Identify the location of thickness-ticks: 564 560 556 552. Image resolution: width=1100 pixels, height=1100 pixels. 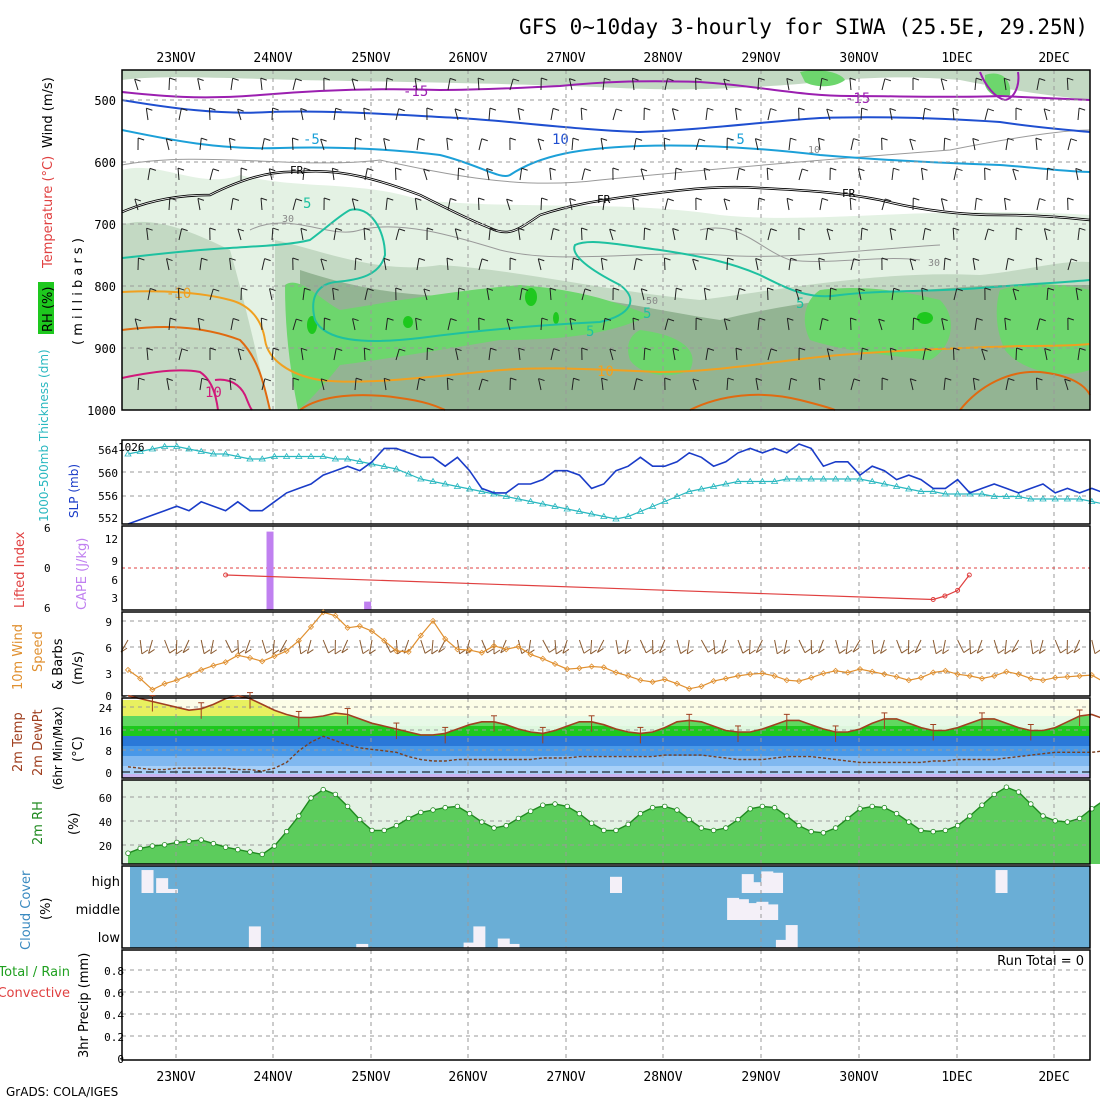
(108, 484).